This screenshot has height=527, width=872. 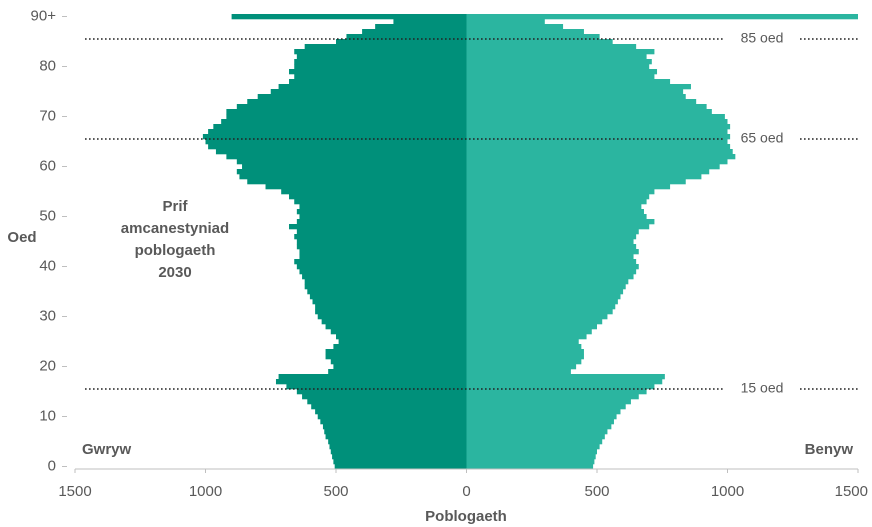 I want to click on x-axis-title: Poblogaeth, so click(x=466, y=516).